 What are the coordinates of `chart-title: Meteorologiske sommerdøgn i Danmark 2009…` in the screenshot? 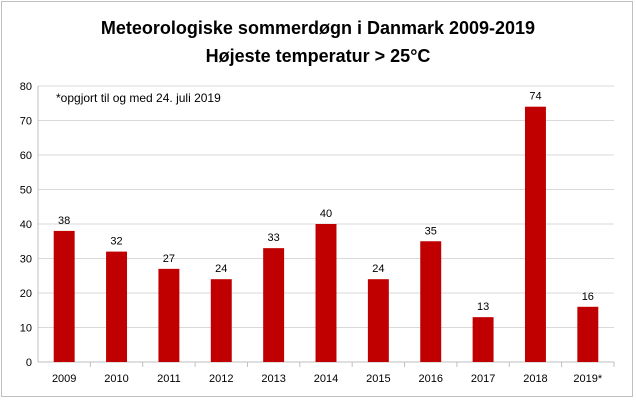 It's located at (318, 28).